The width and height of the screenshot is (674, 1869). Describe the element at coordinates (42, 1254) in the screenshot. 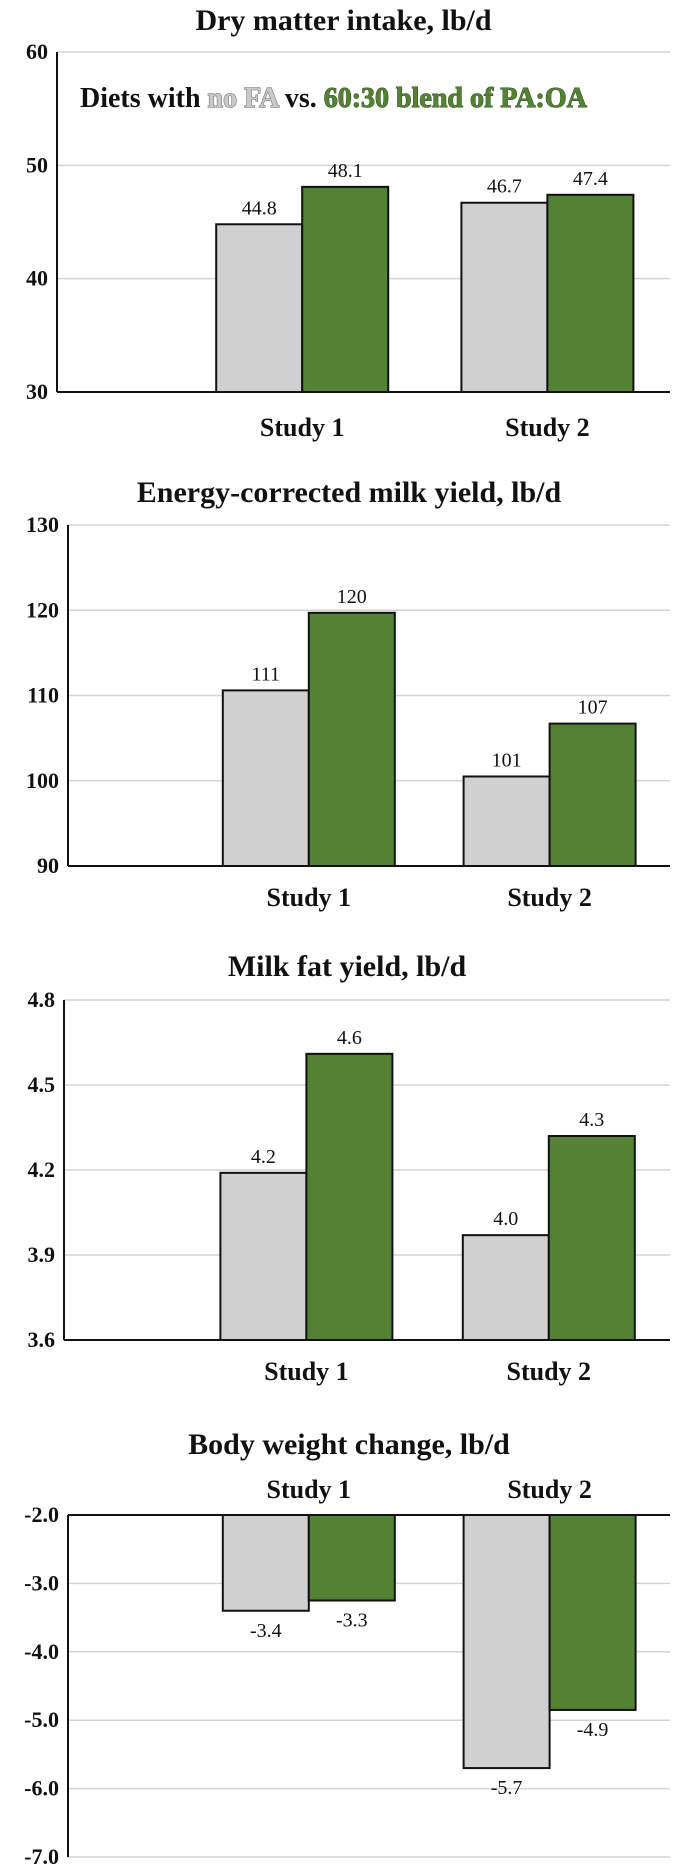

I see `y-tick-label: 3.9` at that location.